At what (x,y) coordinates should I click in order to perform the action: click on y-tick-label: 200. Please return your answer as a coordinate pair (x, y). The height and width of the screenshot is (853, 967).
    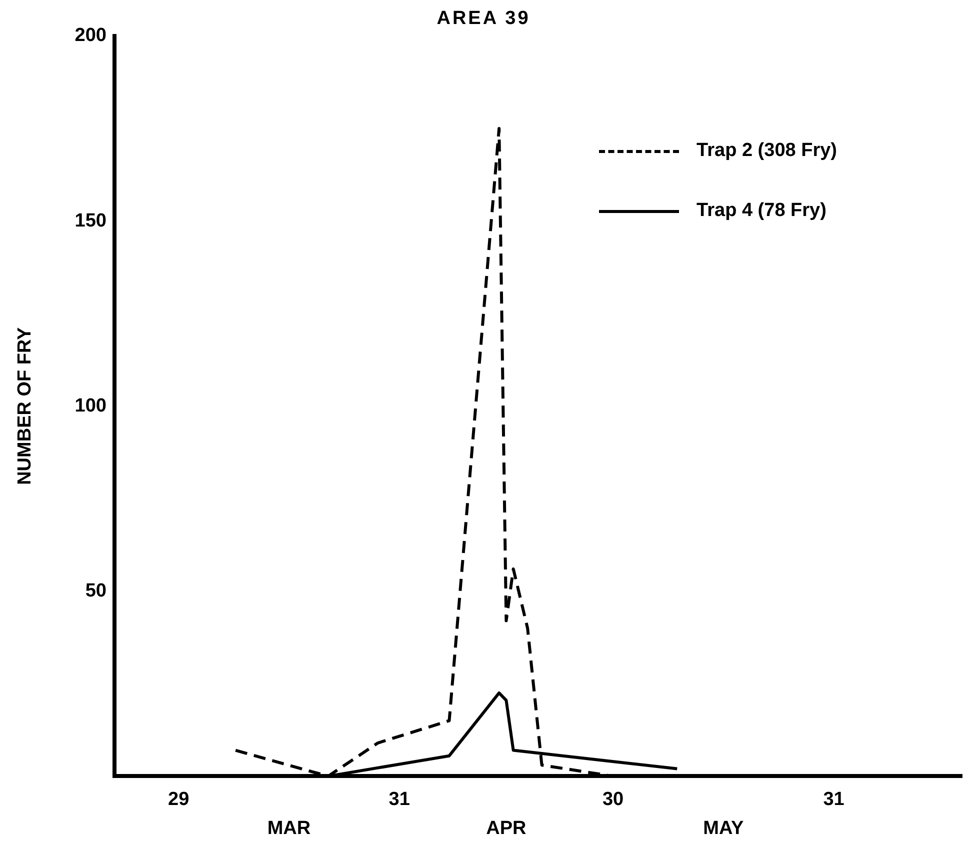
    Looking at the image, I should click on (90, 35).